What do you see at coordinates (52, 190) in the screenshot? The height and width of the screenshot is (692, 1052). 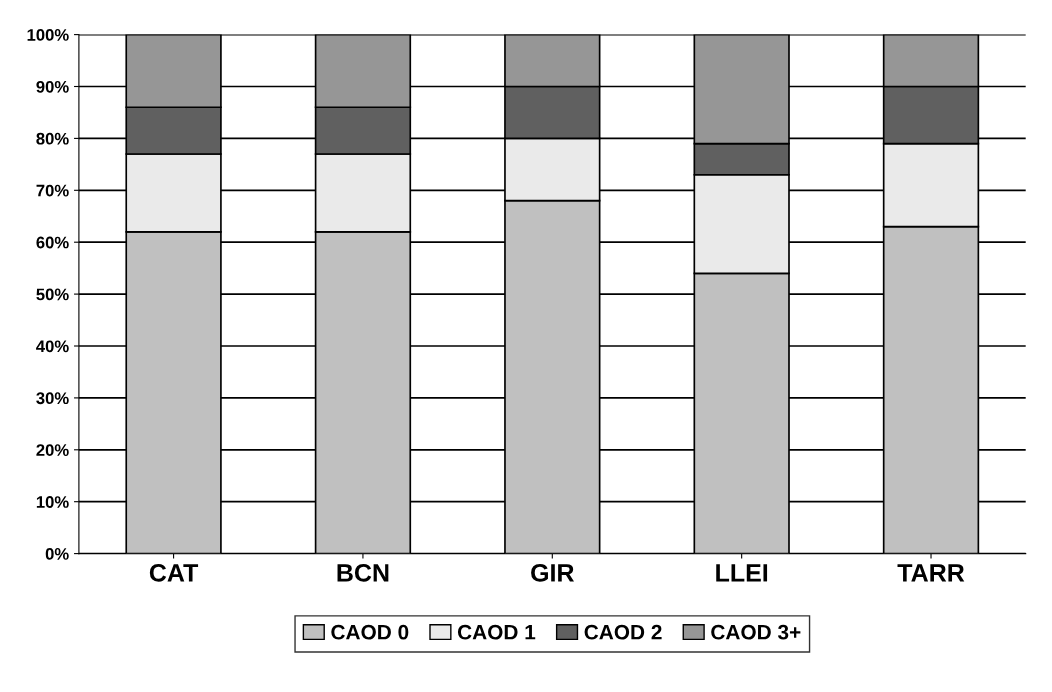 I see `y-tick-label: 70%` at bounding box center [52, 190].